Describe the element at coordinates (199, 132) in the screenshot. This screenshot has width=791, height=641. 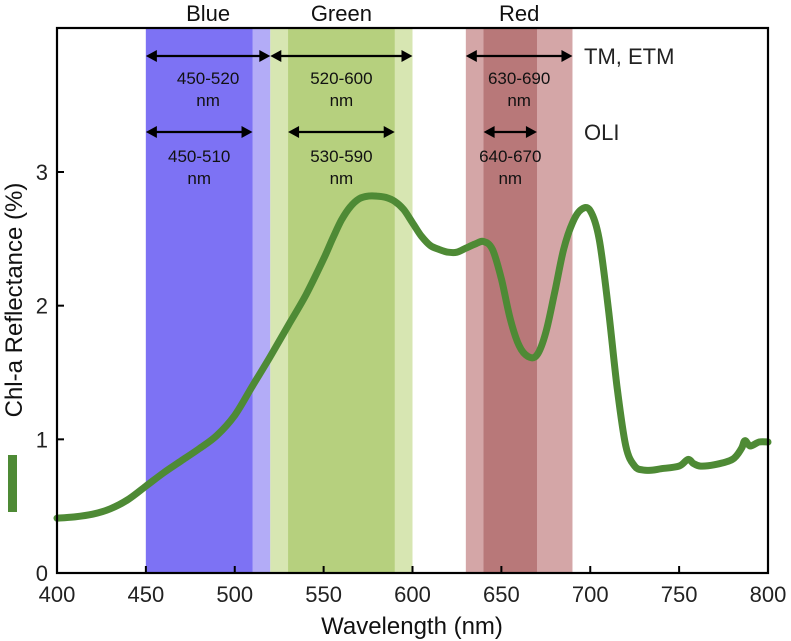
I see `blue-oli-arrow` at that location.